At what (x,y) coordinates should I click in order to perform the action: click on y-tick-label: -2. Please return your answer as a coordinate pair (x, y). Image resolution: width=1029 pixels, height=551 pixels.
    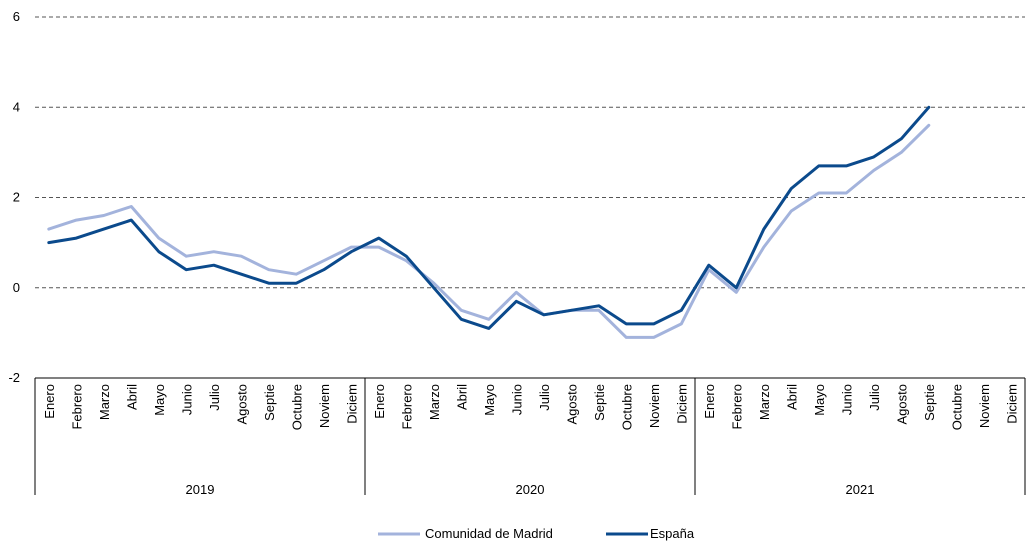
    Looking at the image, I should click on (14, 377).